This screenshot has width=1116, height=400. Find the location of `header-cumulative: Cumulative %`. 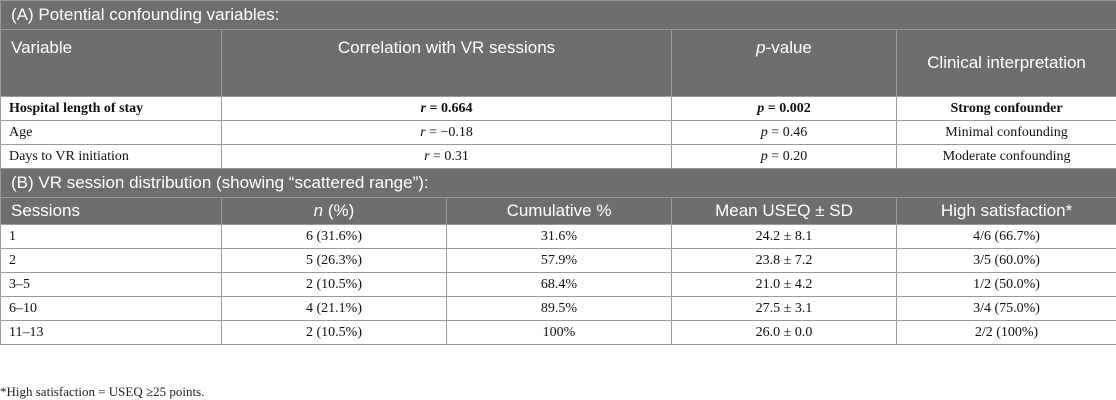

header-cumulative: Cumulative % is located at coordinates (559, 211).